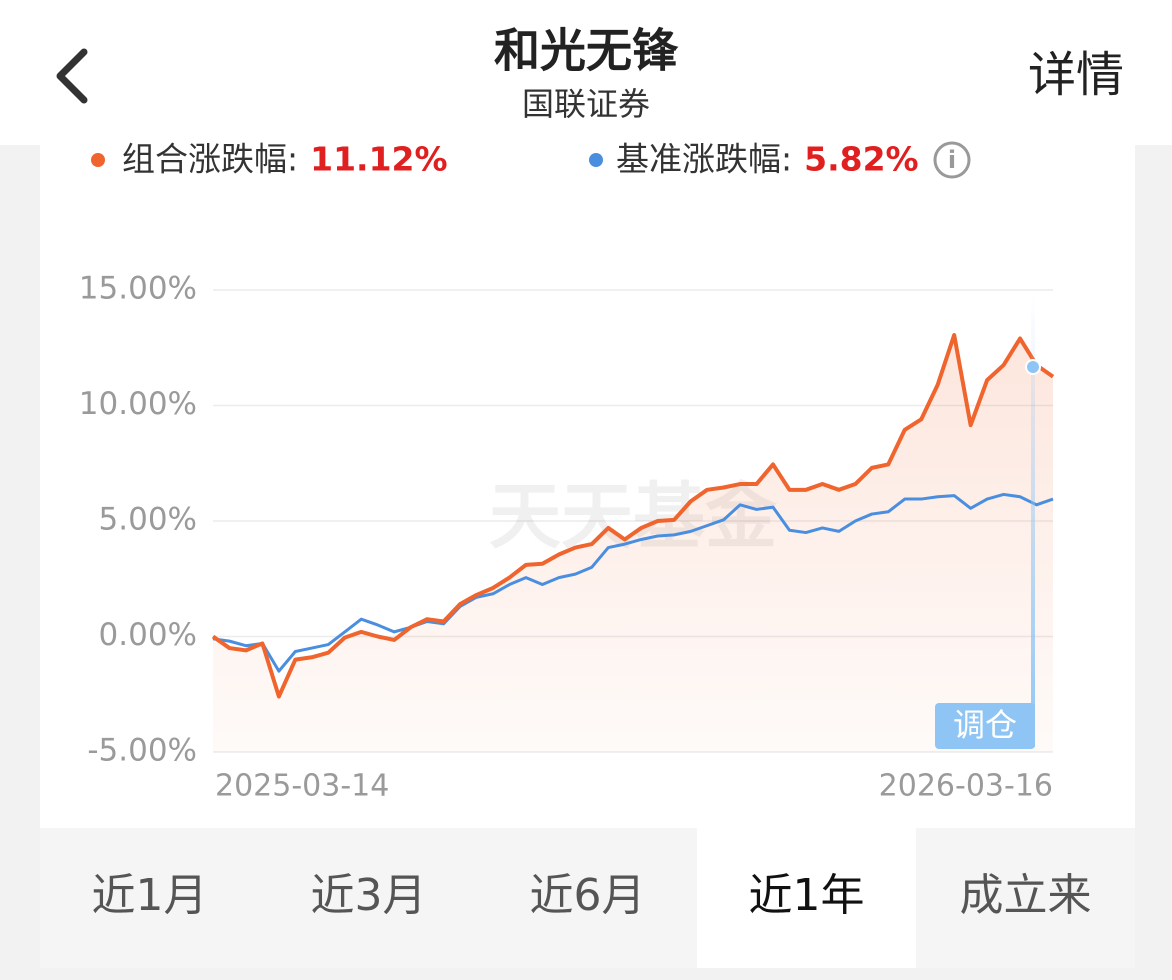  I want to click on tab: 成立来, so click(1026, 895).